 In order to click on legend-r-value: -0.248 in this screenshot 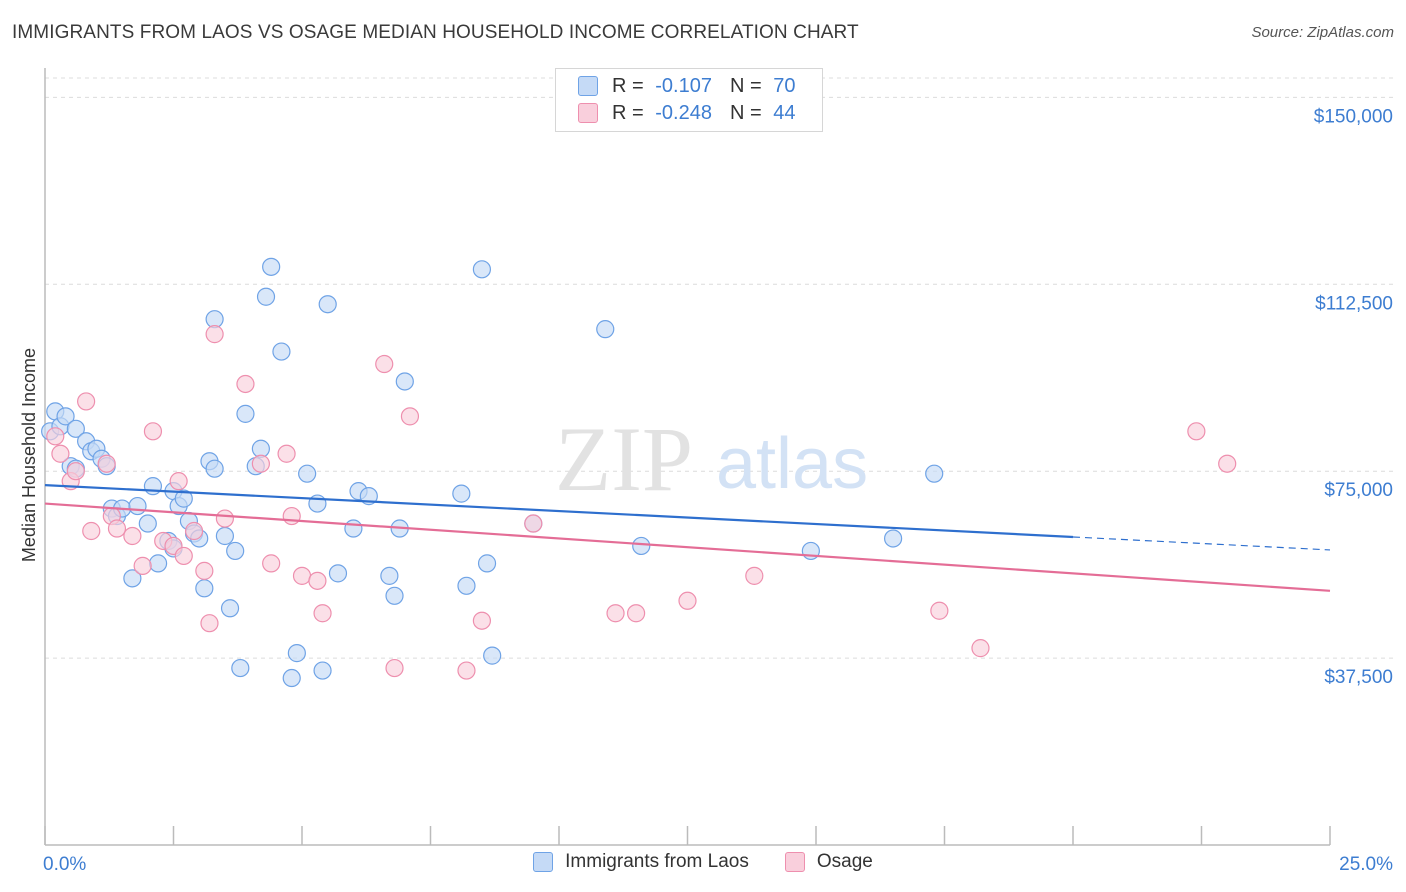, I will do `click(683, 112)`.